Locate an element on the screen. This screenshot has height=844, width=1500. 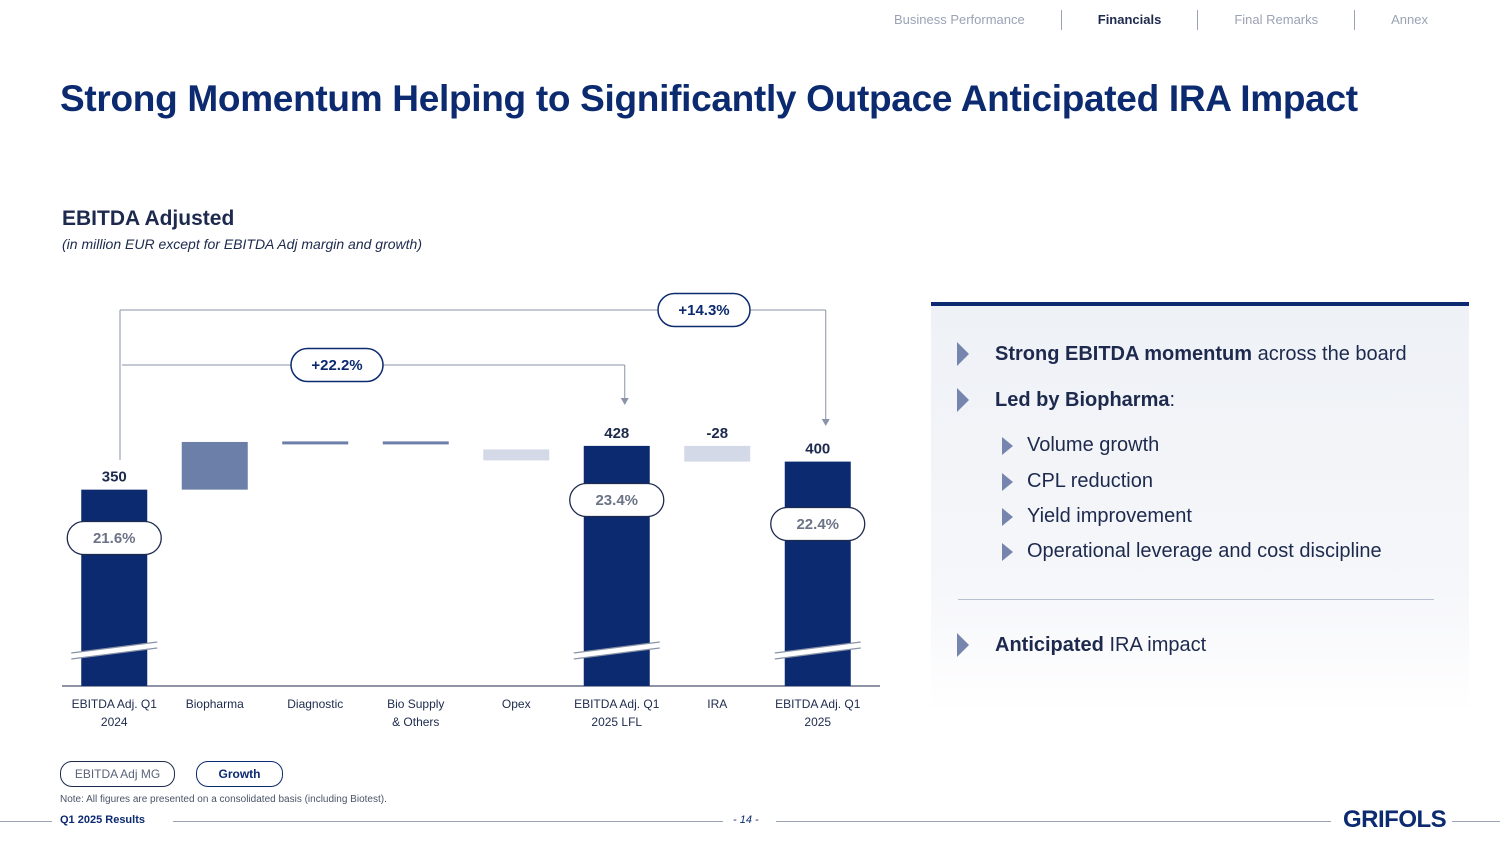
bullet-text: Led by Biopharma: is located at coordinates (1085, 400).